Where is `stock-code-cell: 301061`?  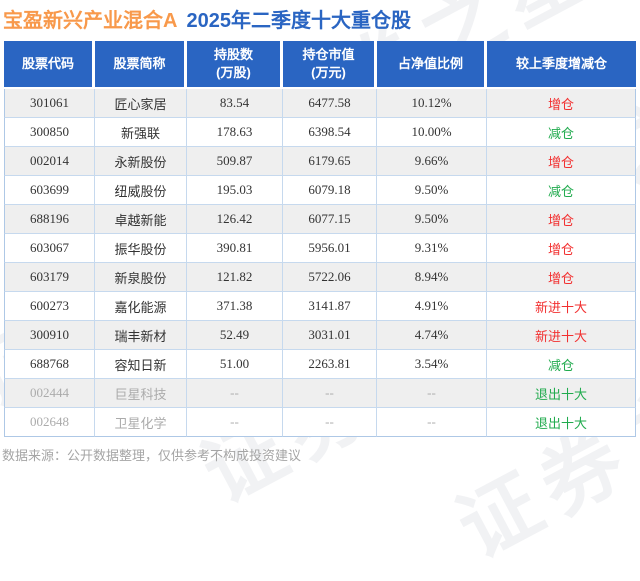 stock-code-cell: 301061 is located at coordinates (49, 103).